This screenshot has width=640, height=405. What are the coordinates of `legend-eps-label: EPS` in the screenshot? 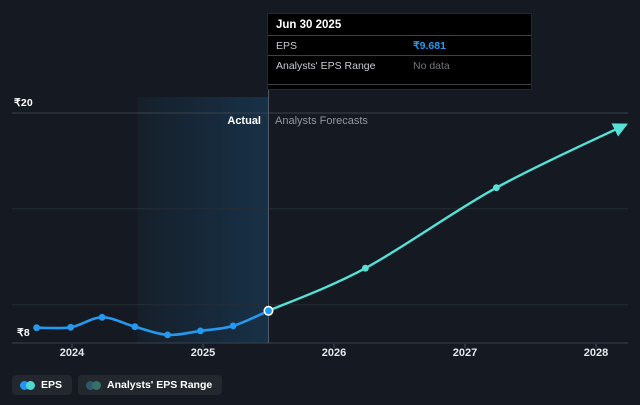 It's located at (52, 385).